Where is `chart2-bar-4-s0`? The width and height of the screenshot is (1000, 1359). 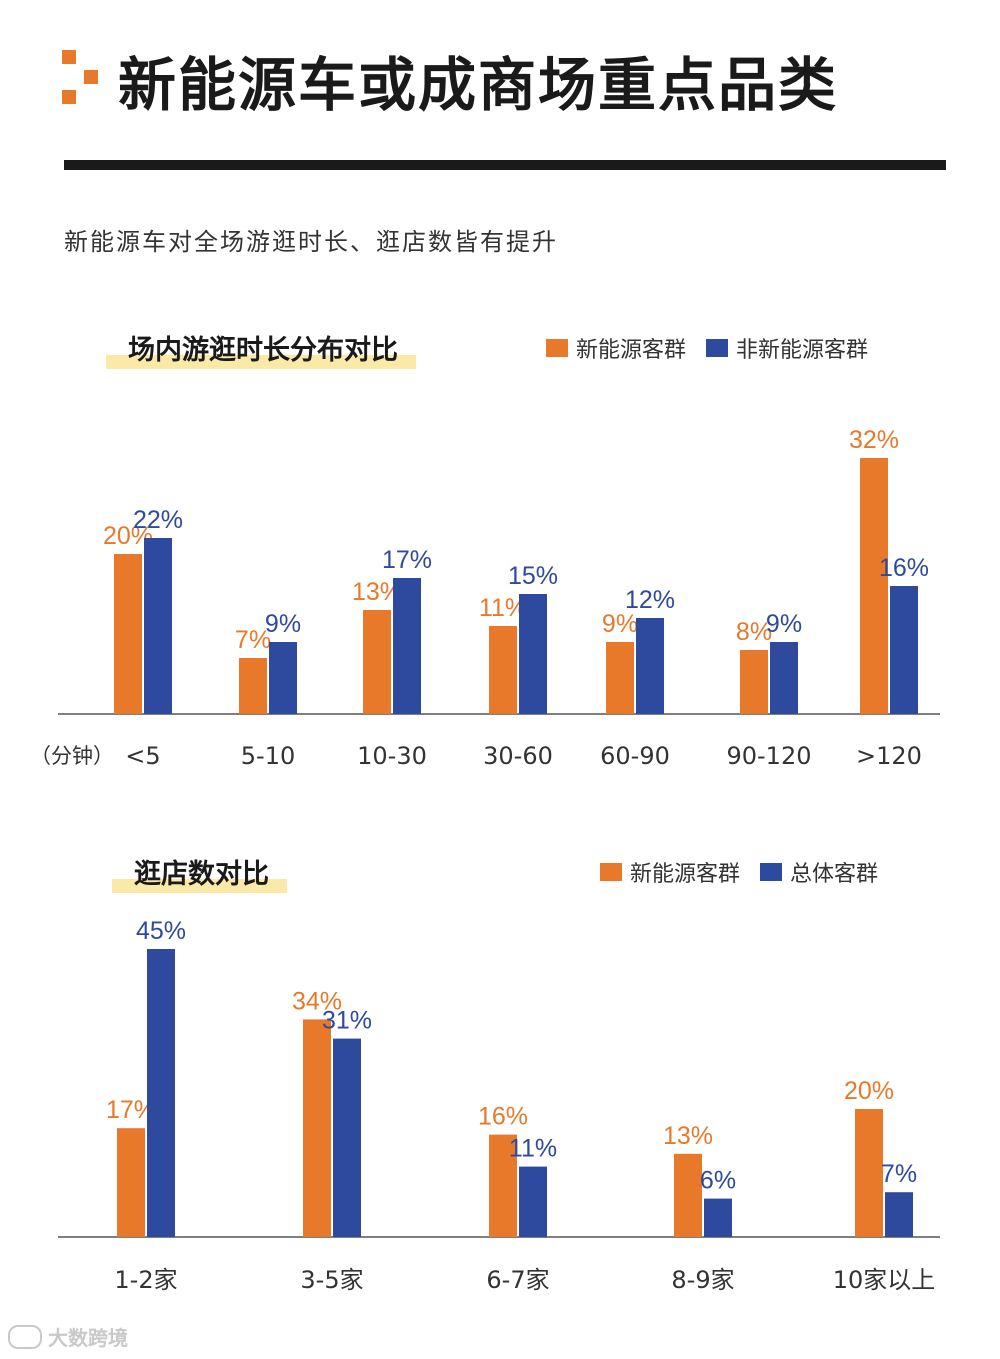
chart2-bar-4-s0 is located at coordinates (869, 1173).